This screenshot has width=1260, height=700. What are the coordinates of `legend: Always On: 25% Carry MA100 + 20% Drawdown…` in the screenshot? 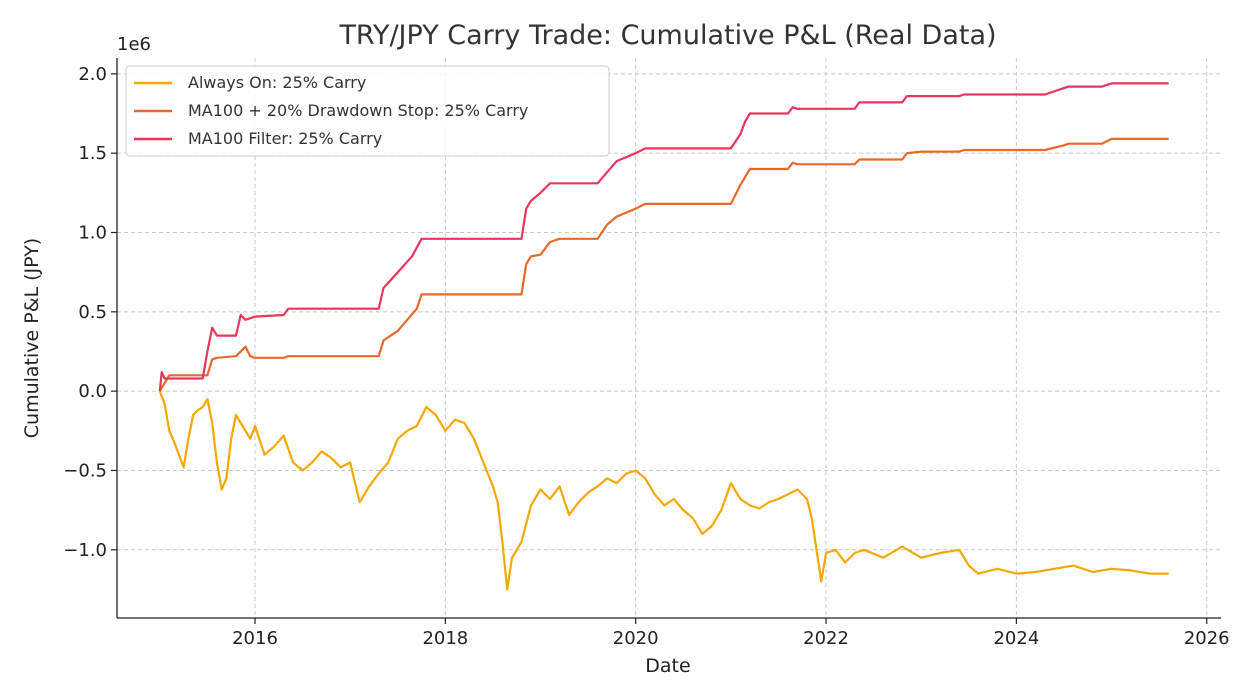 It's located at (367, 111).